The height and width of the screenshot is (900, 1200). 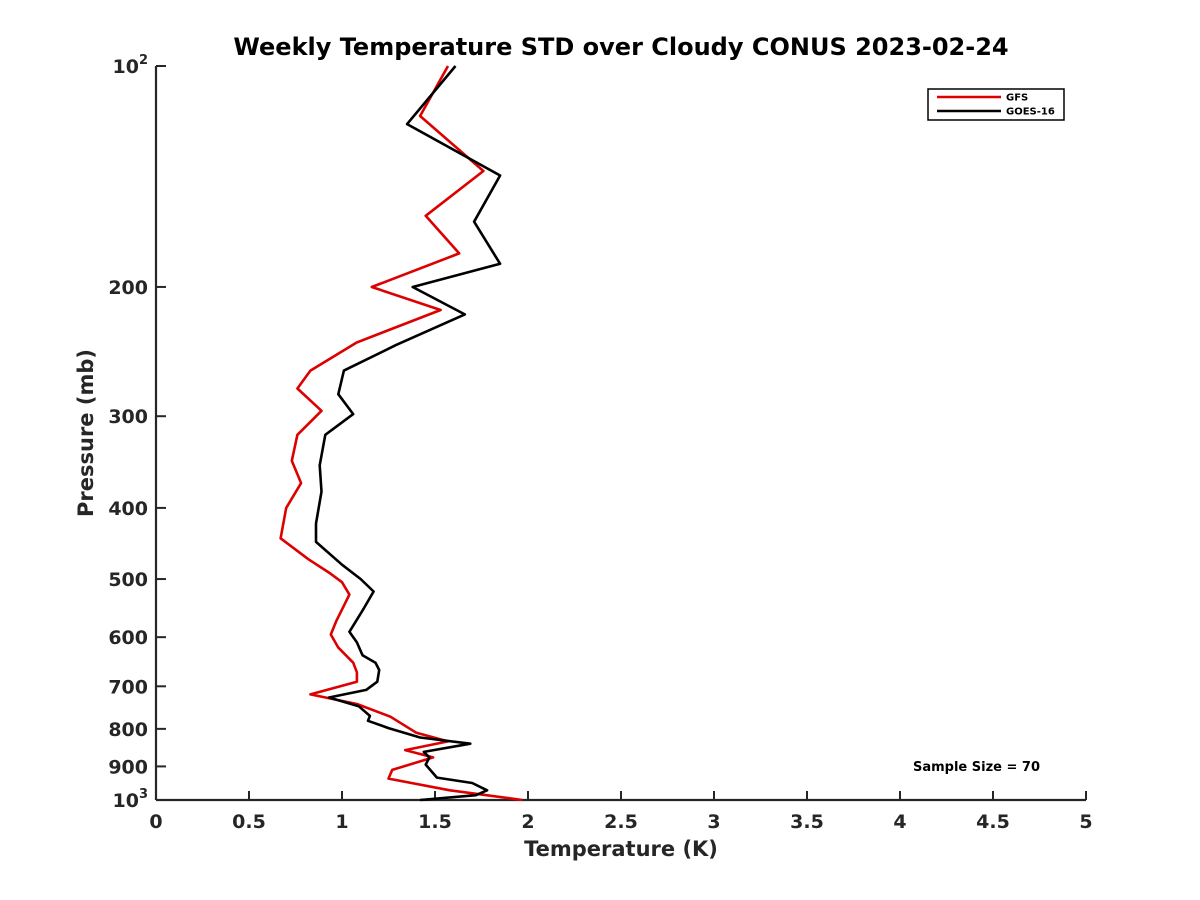 I want to click on x-tick-label: 4, so click(x=899, y=822).